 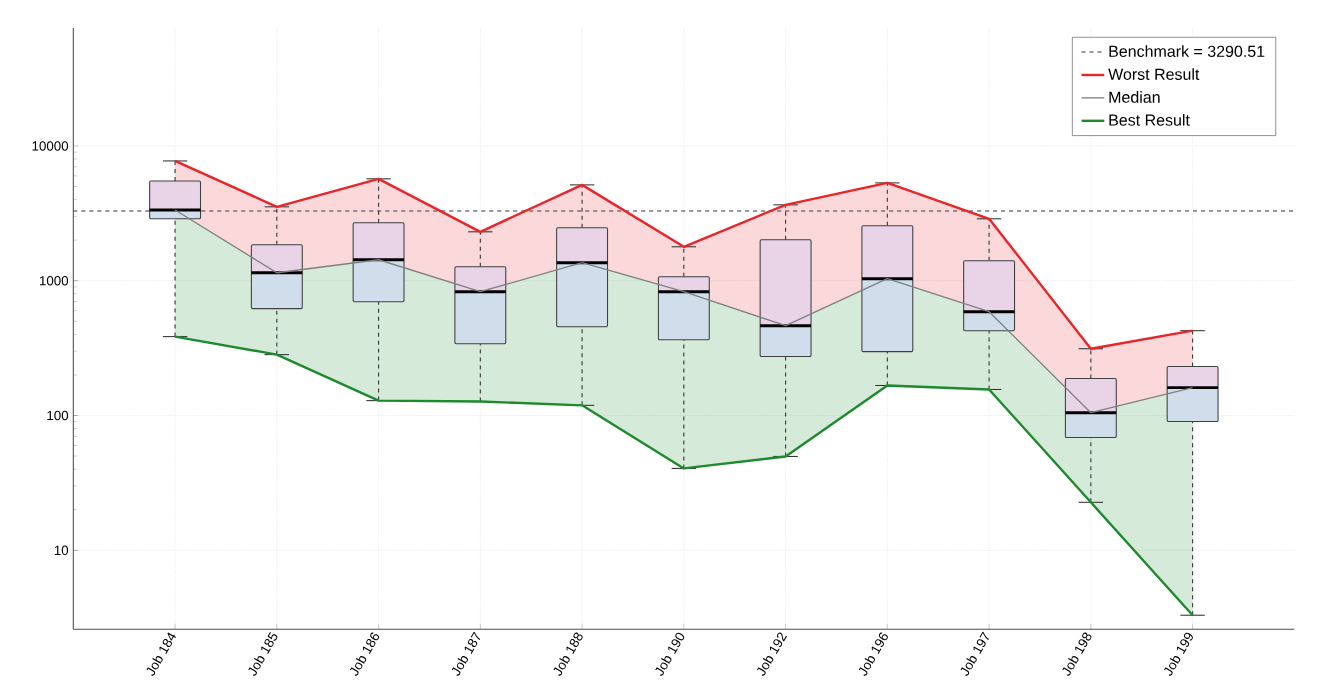 What do you see at coordinates (1187, 51) in the screenshot?
I see `legend-label: Benchmark = 3290.51` at bounding box center [1187, 51].